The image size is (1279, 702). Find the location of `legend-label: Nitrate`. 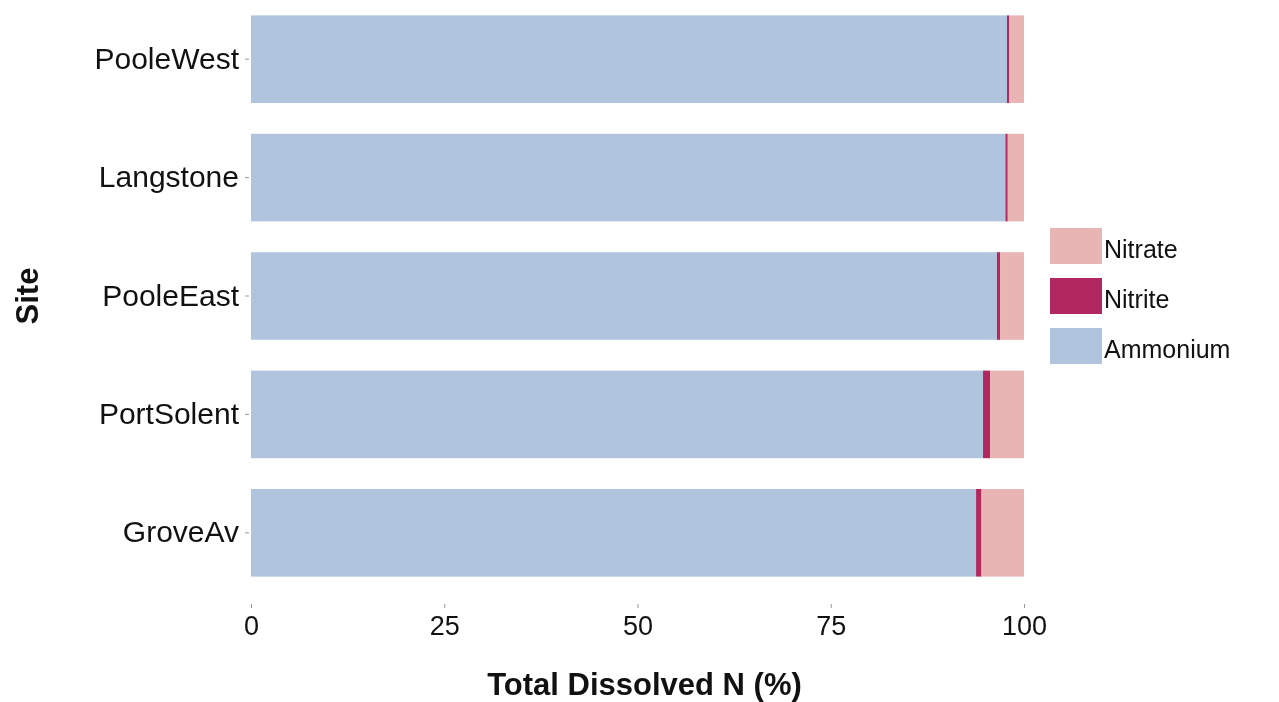

legend-label: Nitrate is located at coordinates (1141, 249).